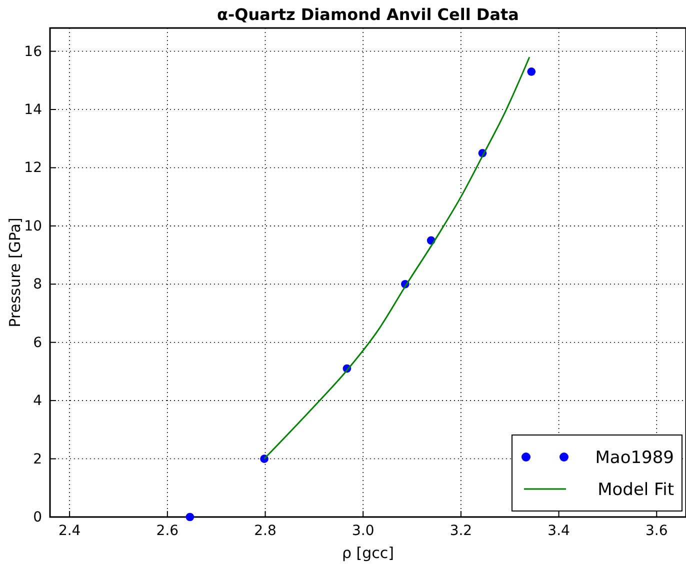  What do you see at coordinates (363, 530) in the screenshot?
I see `x-tick-label: 3.0` at bounding box center [363, 530].